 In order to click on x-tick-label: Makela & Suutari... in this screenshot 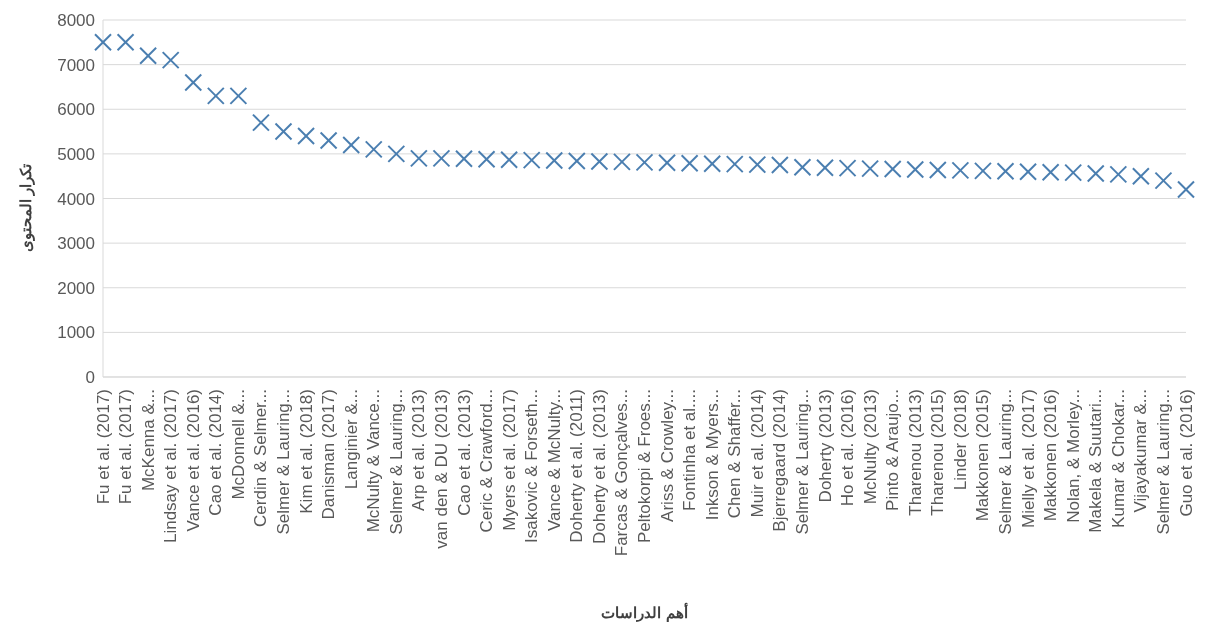, I will do `click(1096, 461)`.